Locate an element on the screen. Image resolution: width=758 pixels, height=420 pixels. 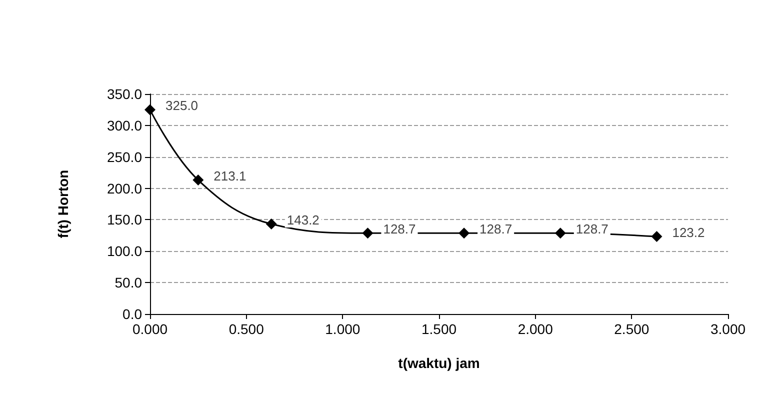
x-tick-label: 1.000 is located at coordinates (342, 329).